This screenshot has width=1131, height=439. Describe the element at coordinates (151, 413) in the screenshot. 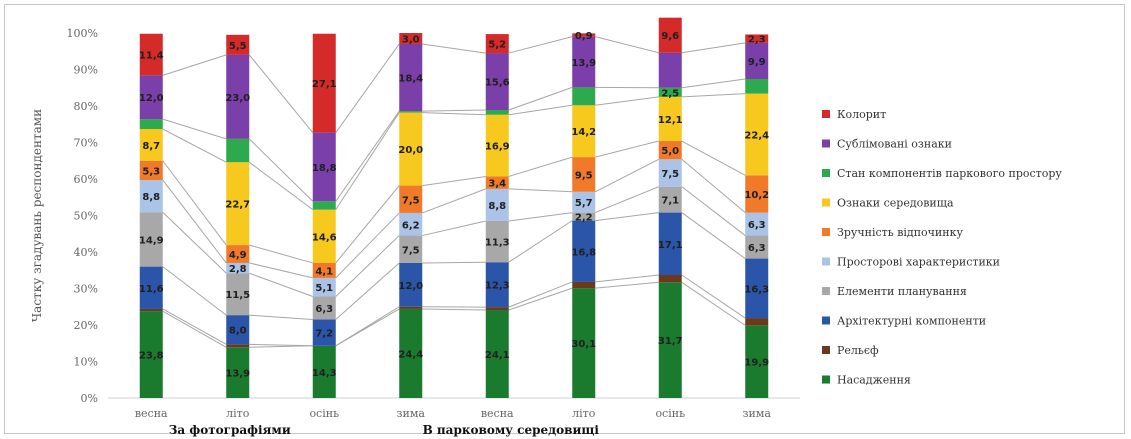

I see `x-tick-label: весна` at that location.